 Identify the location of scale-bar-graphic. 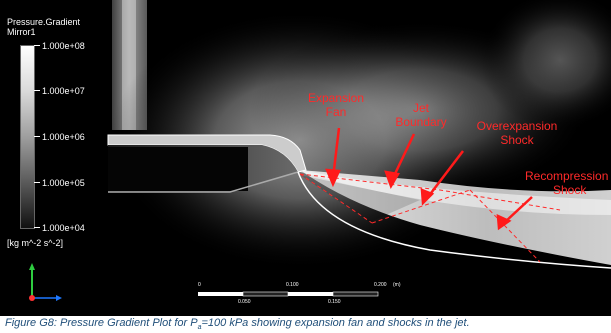
(288, 294).